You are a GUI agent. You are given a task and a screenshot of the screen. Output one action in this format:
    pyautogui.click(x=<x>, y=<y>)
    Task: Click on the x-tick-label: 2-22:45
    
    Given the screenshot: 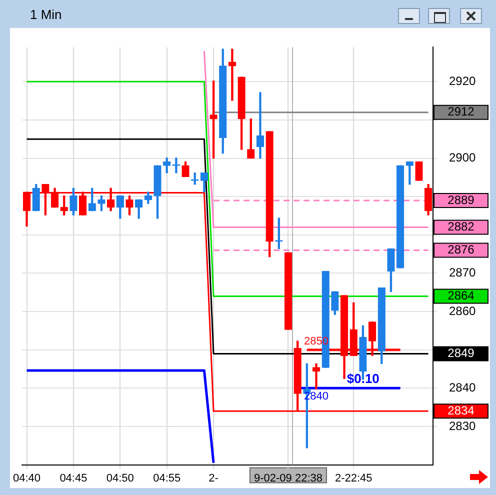 What is the action you would take?
    pyautogui.click(x=353, y=478)
    